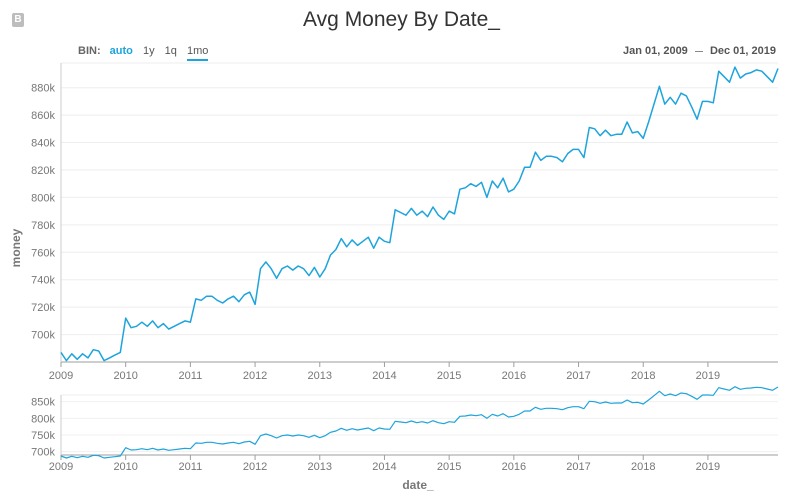 The image size is (803, 498). Describe the element at coordinates (643, 376) in the screenshot. I see `x-tick-label: 2018` at that location.